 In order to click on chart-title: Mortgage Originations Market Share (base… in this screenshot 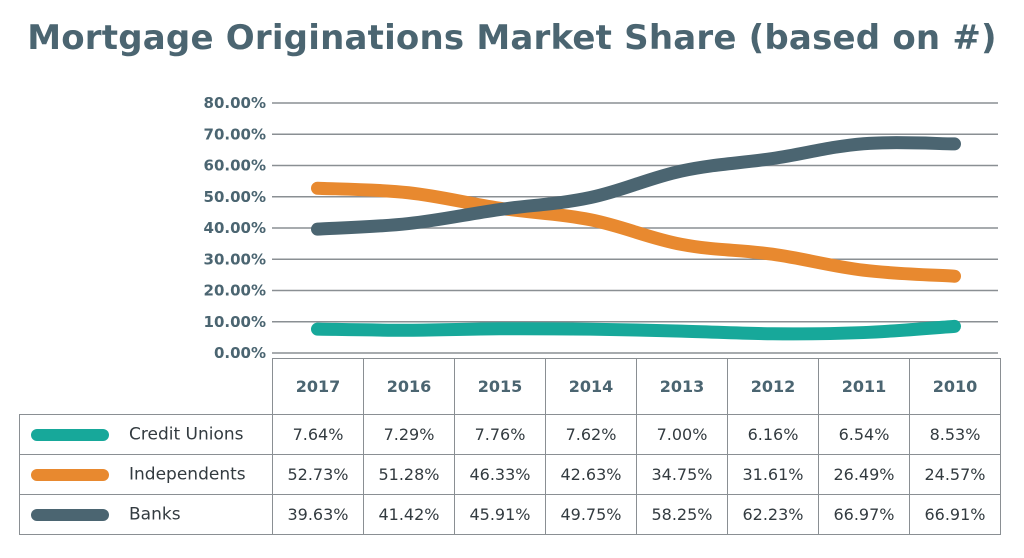, I will do `click(512, 38)`.